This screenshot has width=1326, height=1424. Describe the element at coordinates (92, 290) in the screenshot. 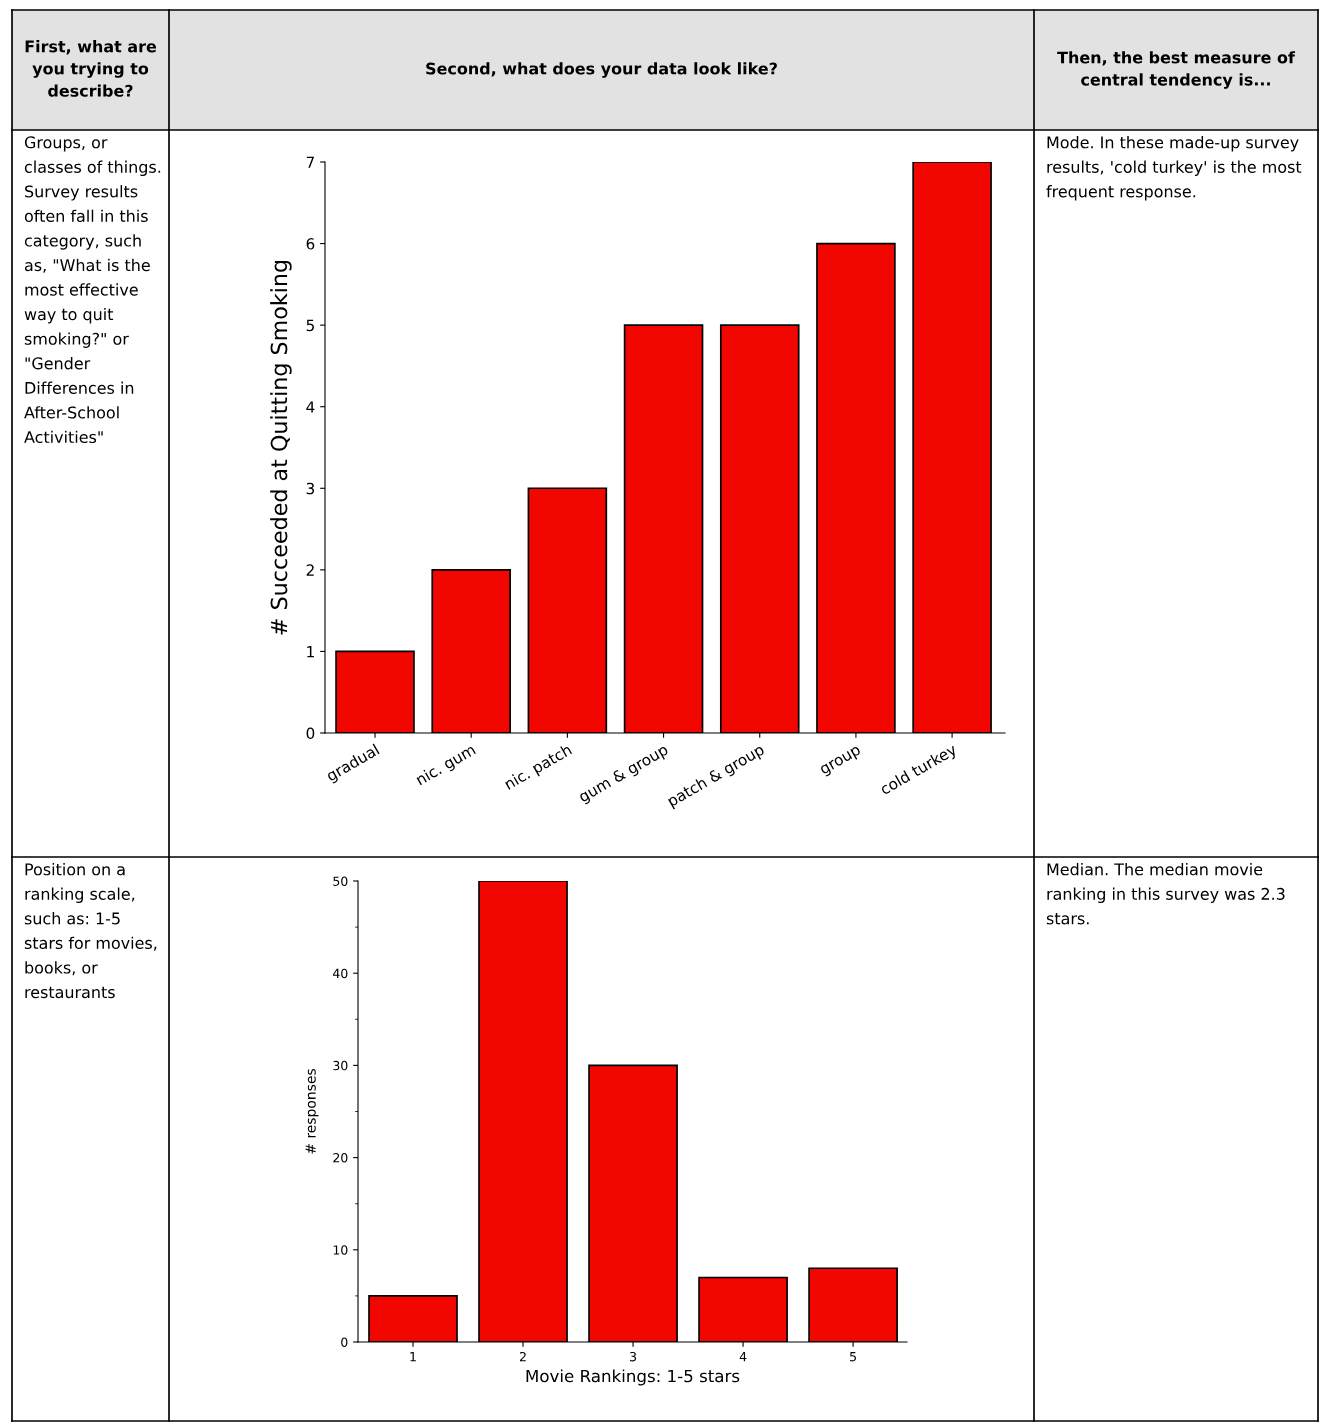

I see `text: Groups, or classes of things. Survey results often fall in this category, such as, "What is the most effective way to quit smoking?" or "Gender Differences in After-School Activities"` at that location.